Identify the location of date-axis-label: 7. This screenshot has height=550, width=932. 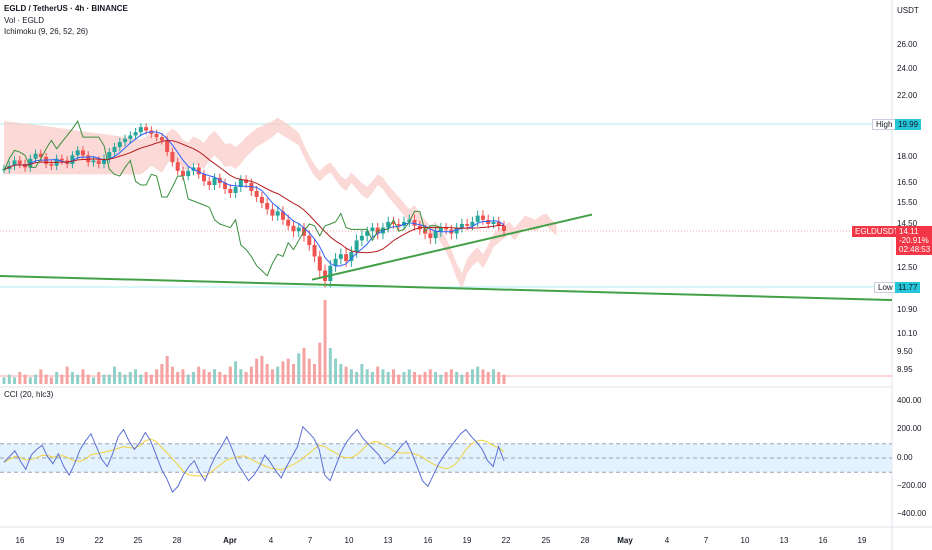
(706, 540).